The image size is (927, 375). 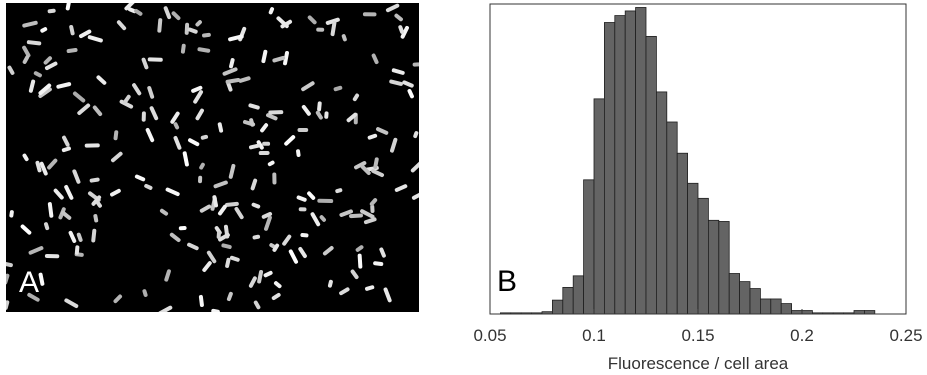 What do you see at coordinates (698, 363) in the screenshot?
I see `x-axis-title: Fluorescence / cell area` at bounding box center [698, 363].